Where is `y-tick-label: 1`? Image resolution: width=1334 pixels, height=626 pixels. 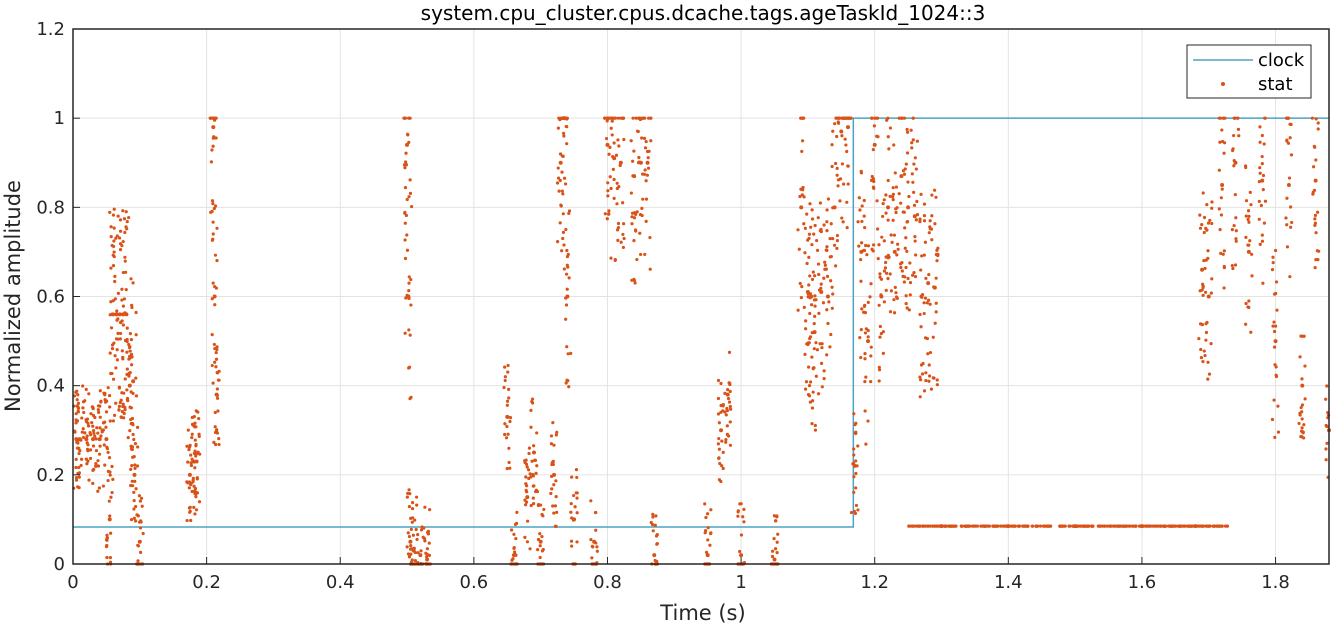
y-tick-label: 1 is located at coordinates (59, 118).